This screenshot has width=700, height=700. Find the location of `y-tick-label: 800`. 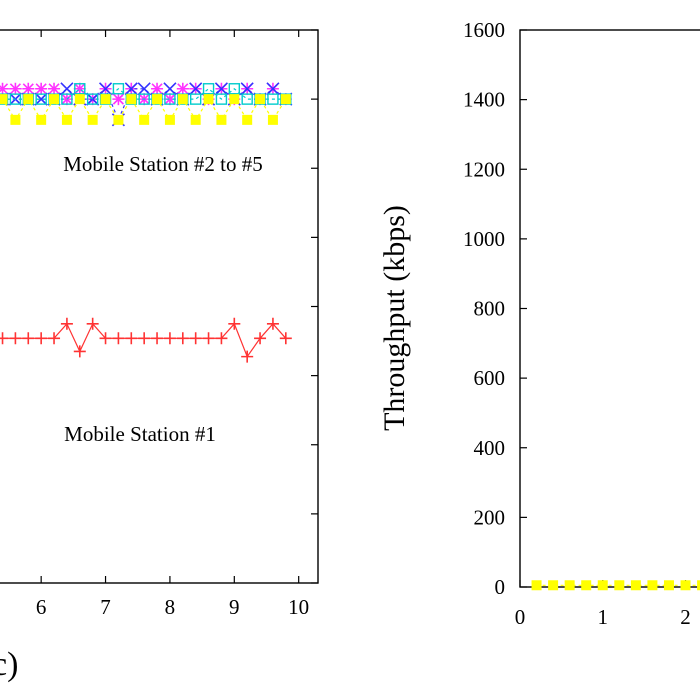

y-tick-label: 800 is located at coordinates (490, 309).